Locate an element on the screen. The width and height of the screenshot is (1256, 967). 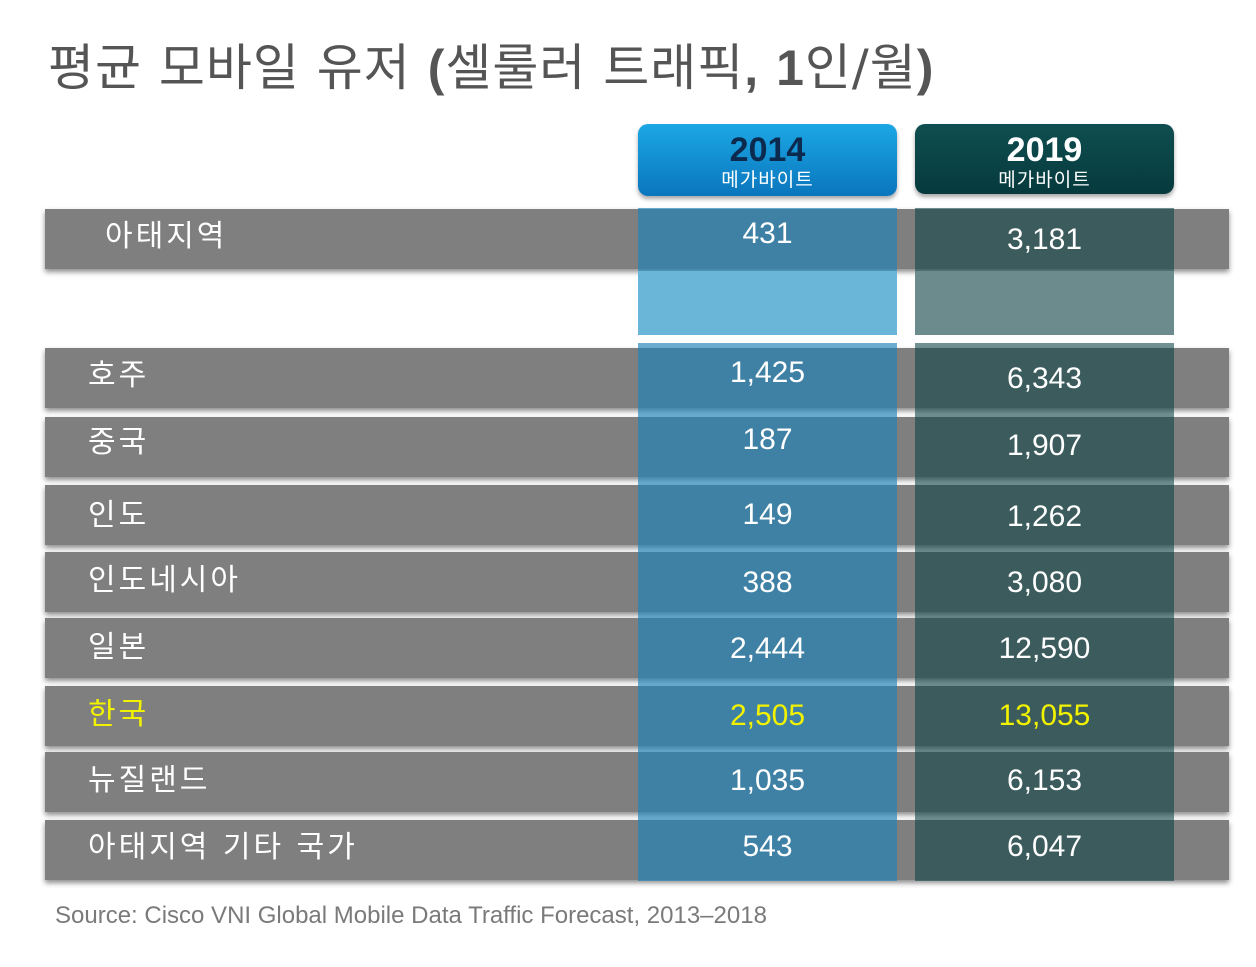
column-2019-top-block is located at coordinates (1044, 239).